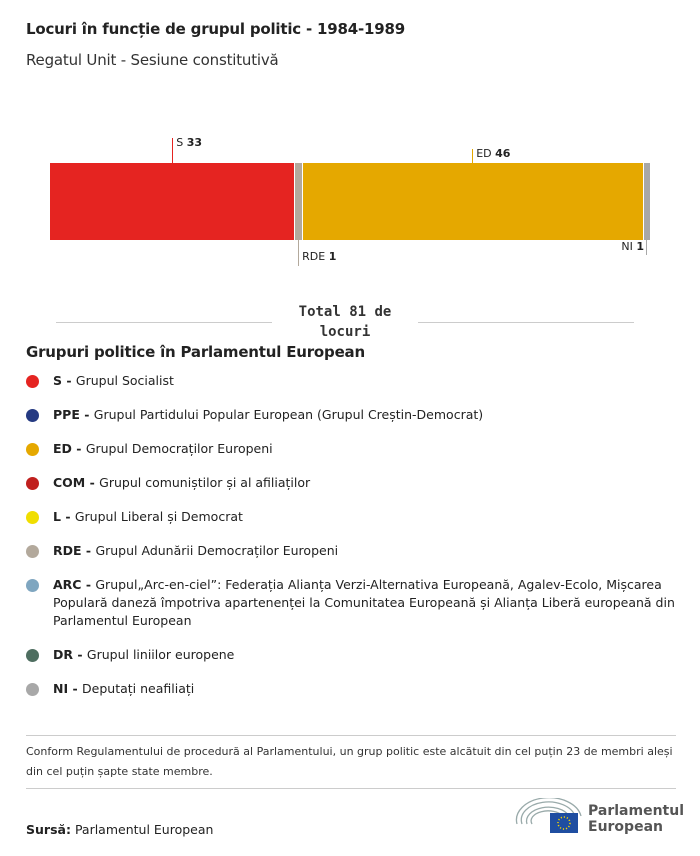  I want to click on legend-item: L - Grupul Liberal și Democrat, so click(351, 517).